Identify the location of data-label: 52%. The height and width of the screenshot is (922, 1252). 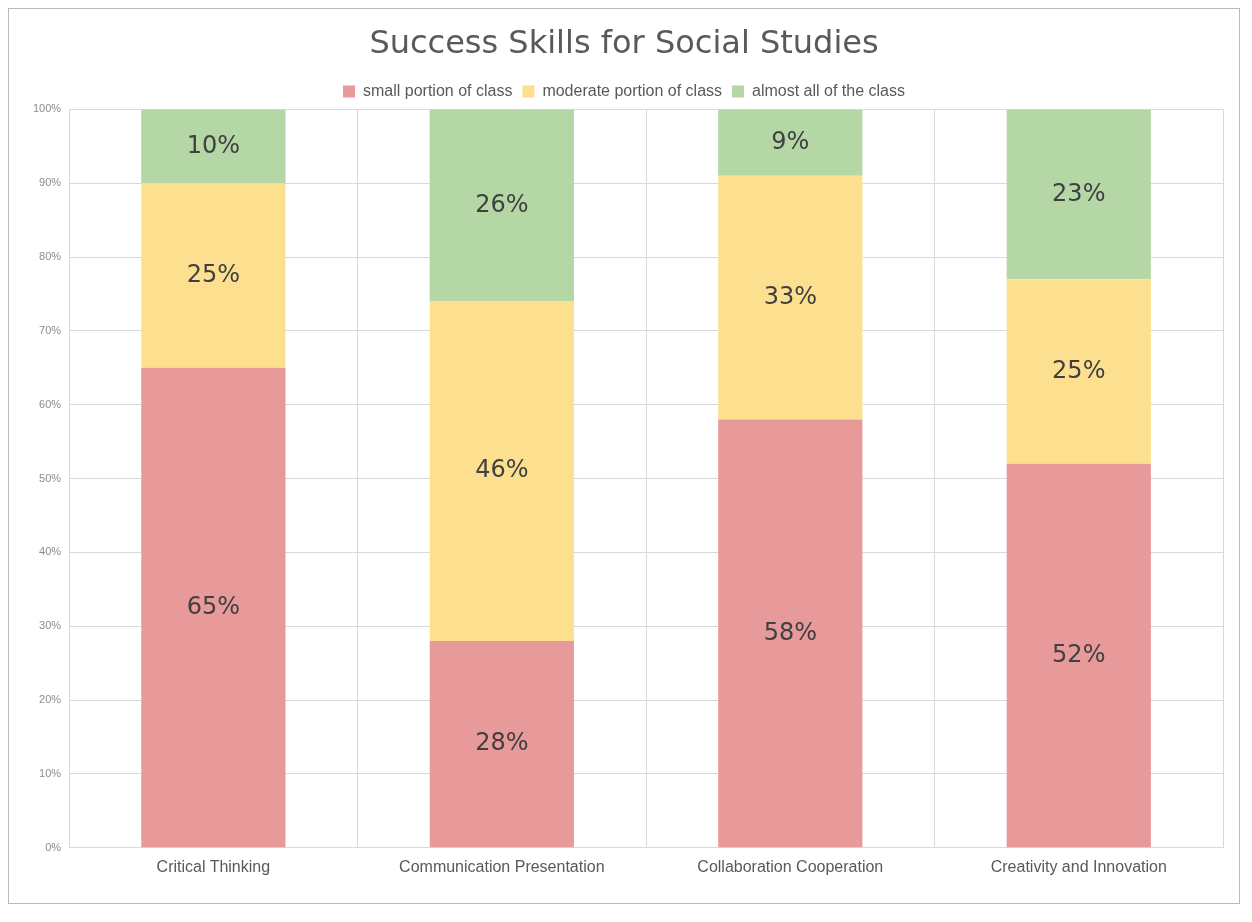
(1079, 653).